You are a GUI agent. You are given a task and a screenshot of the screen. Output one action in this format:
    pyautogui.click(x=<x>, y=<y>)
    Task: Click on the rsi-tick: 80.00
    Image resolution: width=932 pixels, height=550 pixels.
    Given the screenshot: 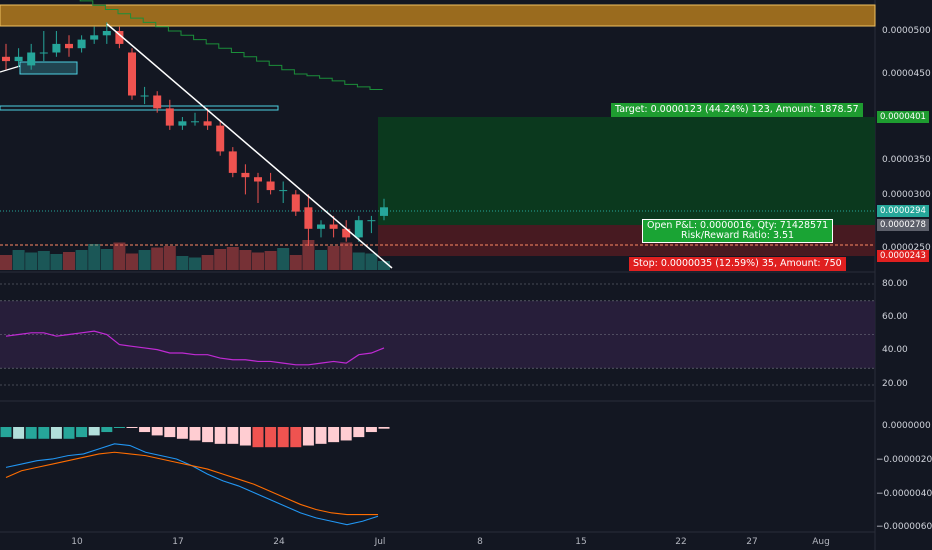 What is the action you would take?
    pyautogui.click(x=895, y=284)
    